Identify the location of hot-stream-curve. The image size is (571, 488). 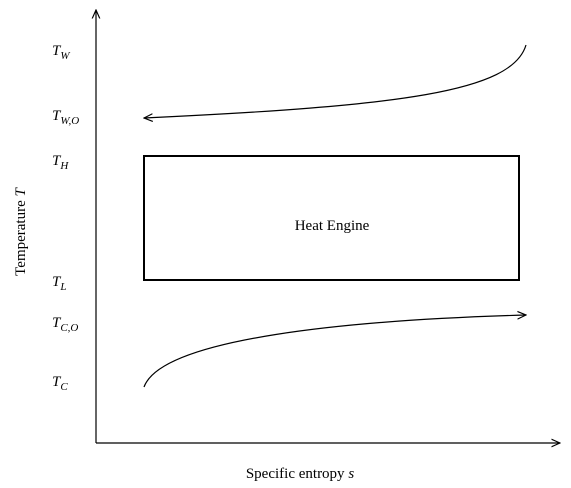
(335, 81).